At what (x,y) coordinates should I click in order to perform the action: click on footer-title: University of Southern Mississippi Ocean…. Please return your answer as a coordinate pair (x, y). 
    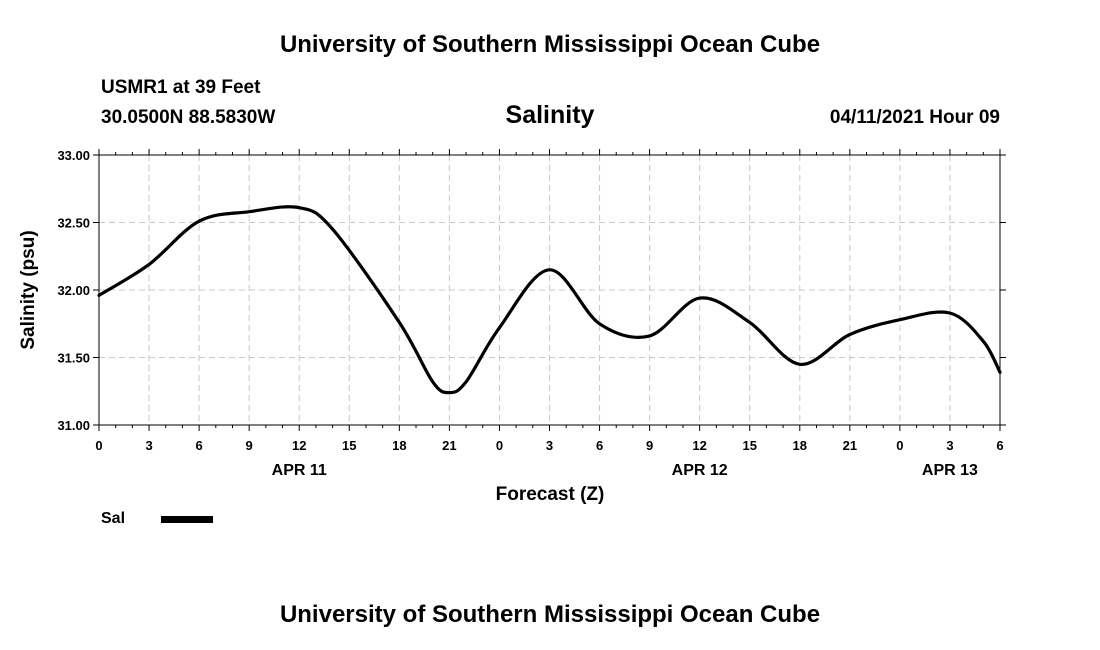
    Looking at the image, I should click on (550, 614).